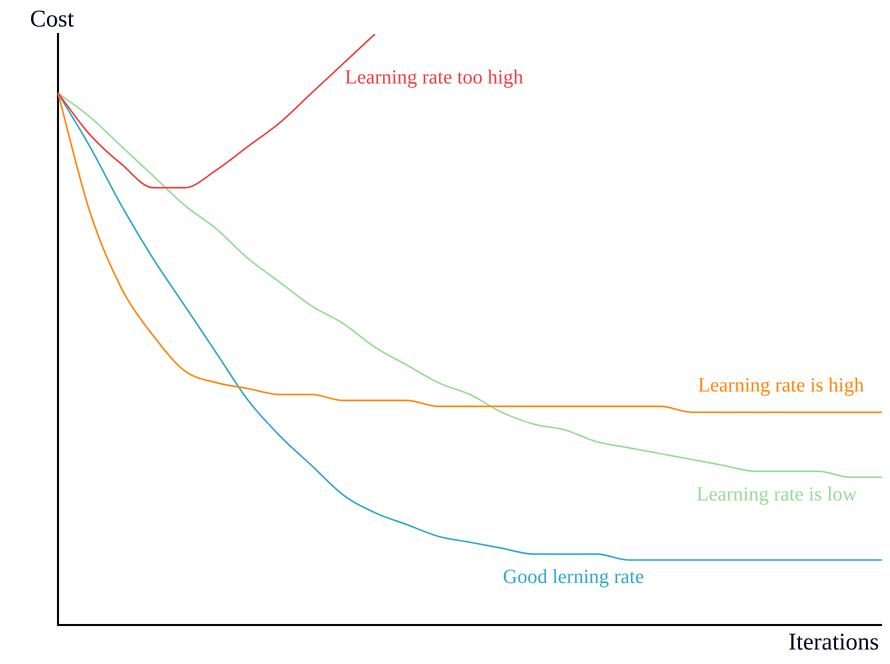 This screenshot has width=890, height=664. What do you see at coordinates (777, 495) in the screenshot?
I see `series-label: Learning rate is low` at bounding box center [777, 495].